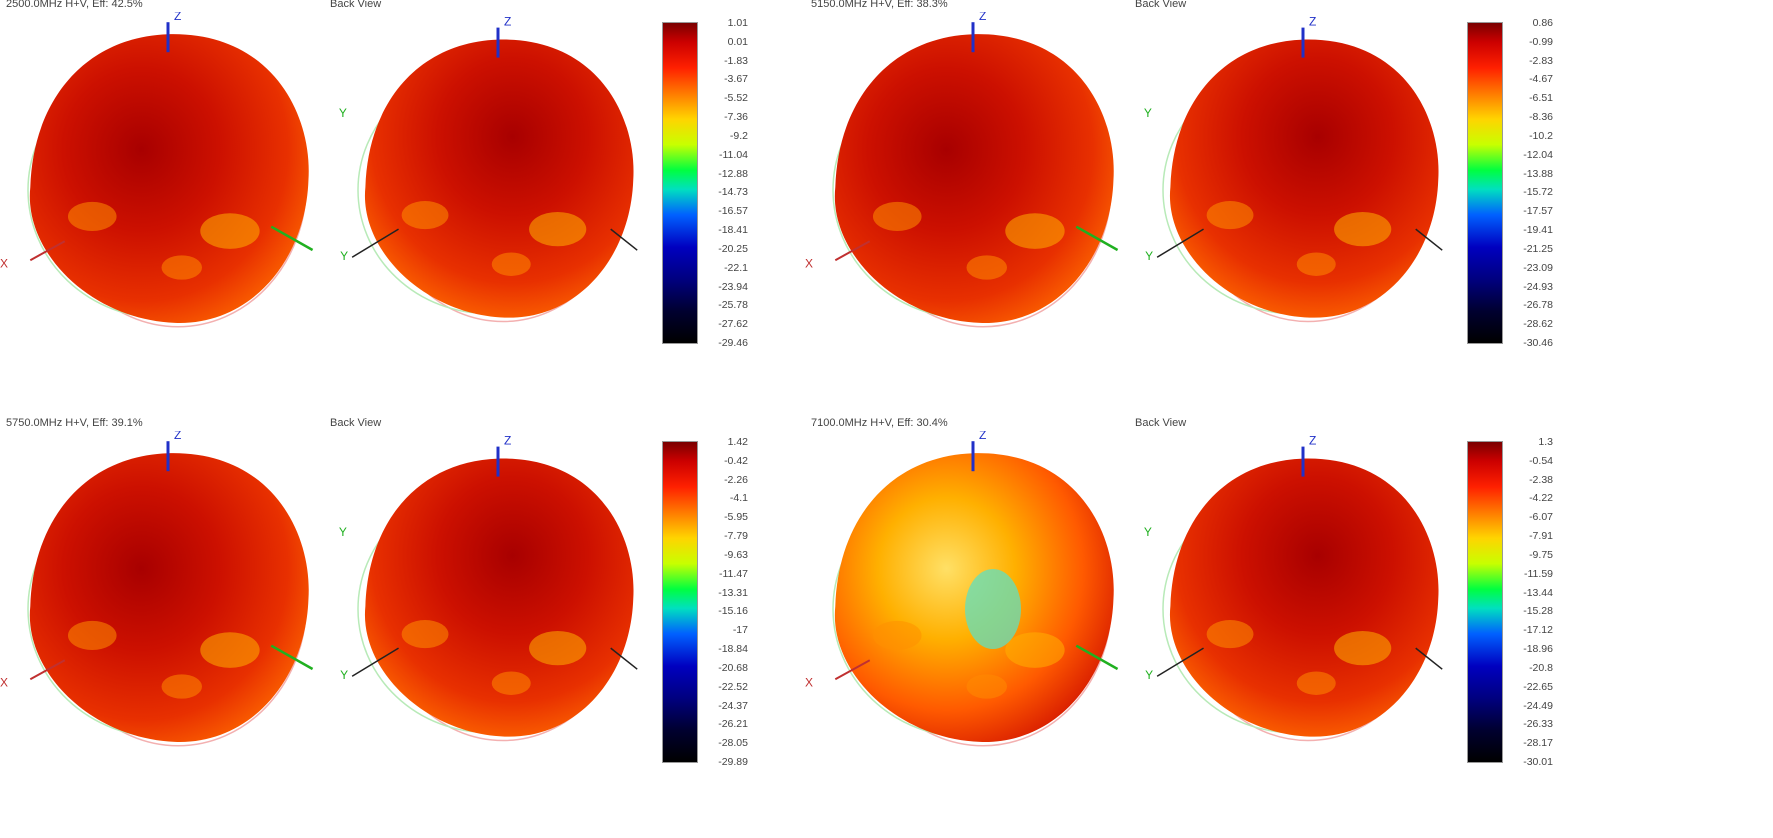 The width and height of the screenshot is (1773, 838). What do you see at coordinates (1538, 686) in the screenshot?
I see `color-scale-tick-label: -22.65` at bounding box center [1538, 686].